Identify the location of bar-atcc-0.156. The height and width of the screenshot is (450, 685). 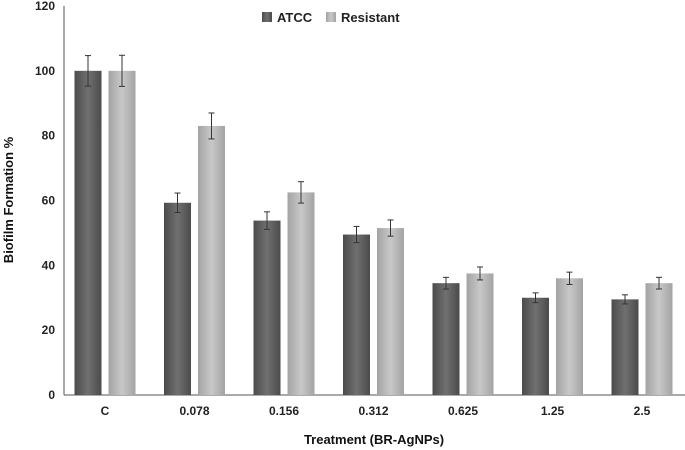
(267, 307).